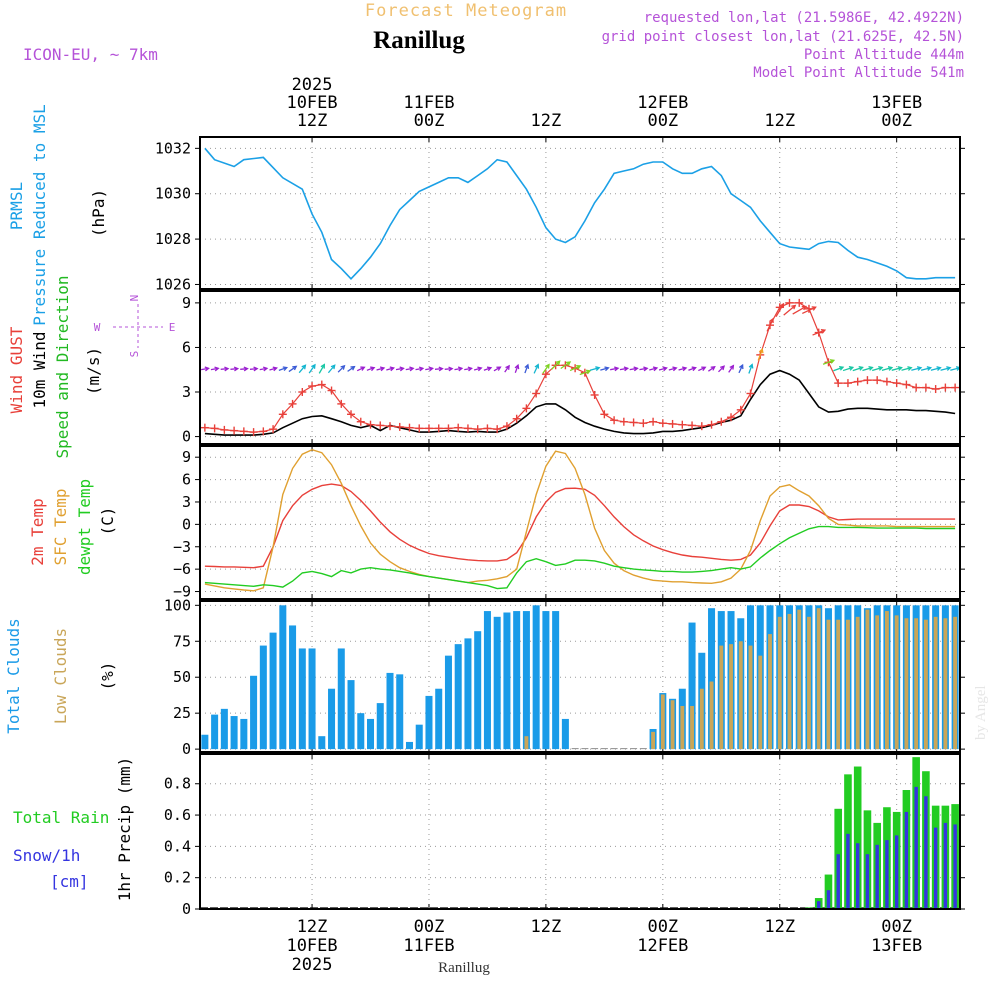  I want to click on panel-temperature: −9 −6 −3 0 3 6 9, so click(569, 523).